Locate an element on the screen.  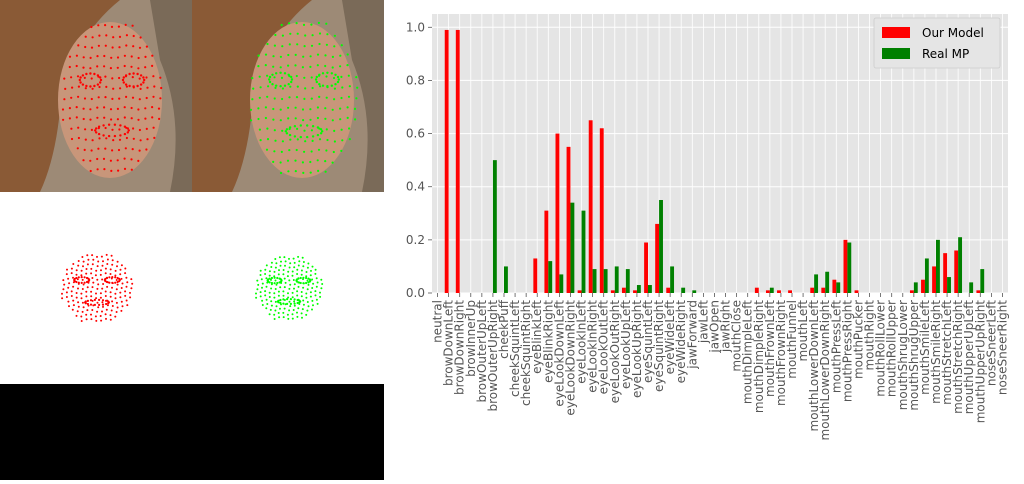
bar-real-eyeLookOutLeft is located at coordinates (605, 281).